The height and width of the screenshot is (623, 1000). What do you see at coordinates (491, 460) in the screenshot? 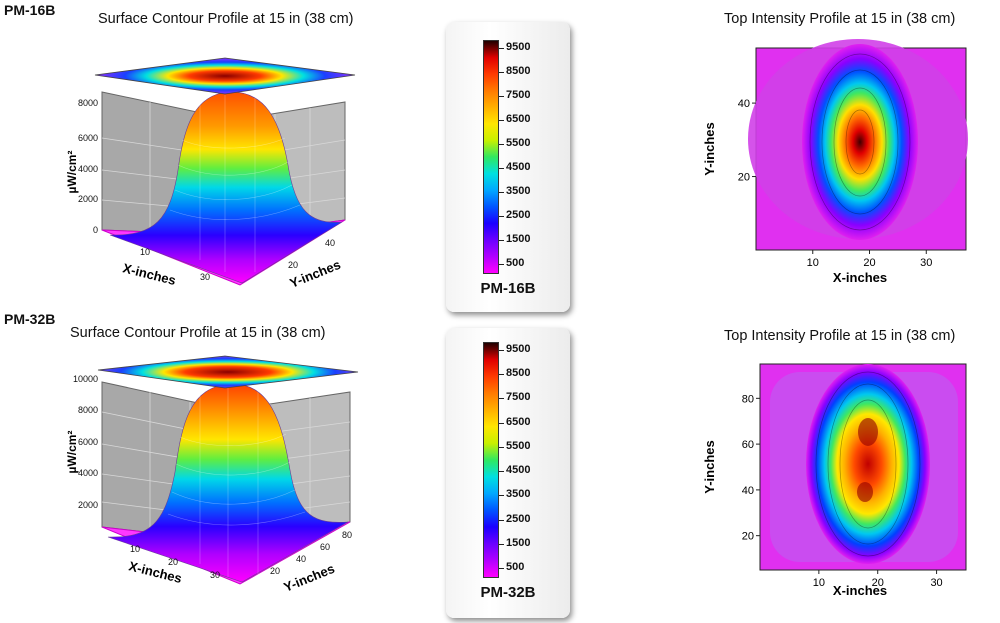
I see `colorbar-pm32b` at bounding box center [491, 460].